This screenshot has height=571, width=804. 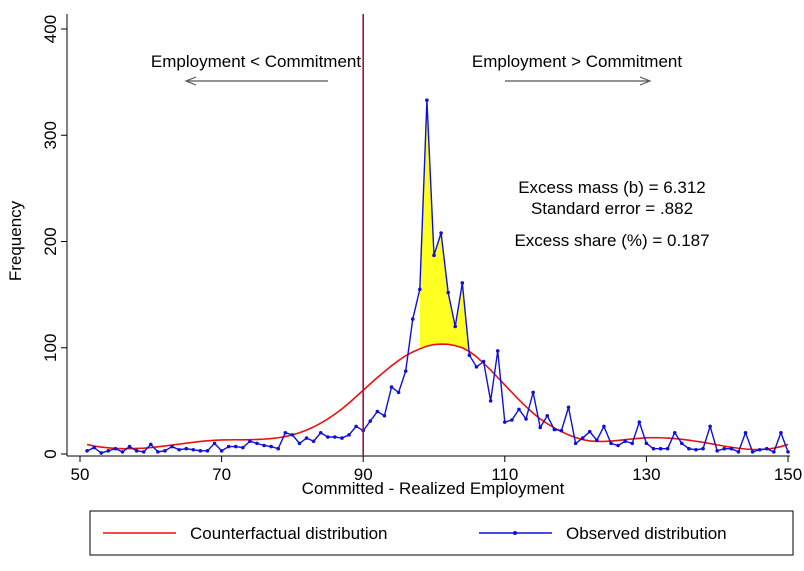 I want to click on excess-mass-area, so click(x=448, y=228).